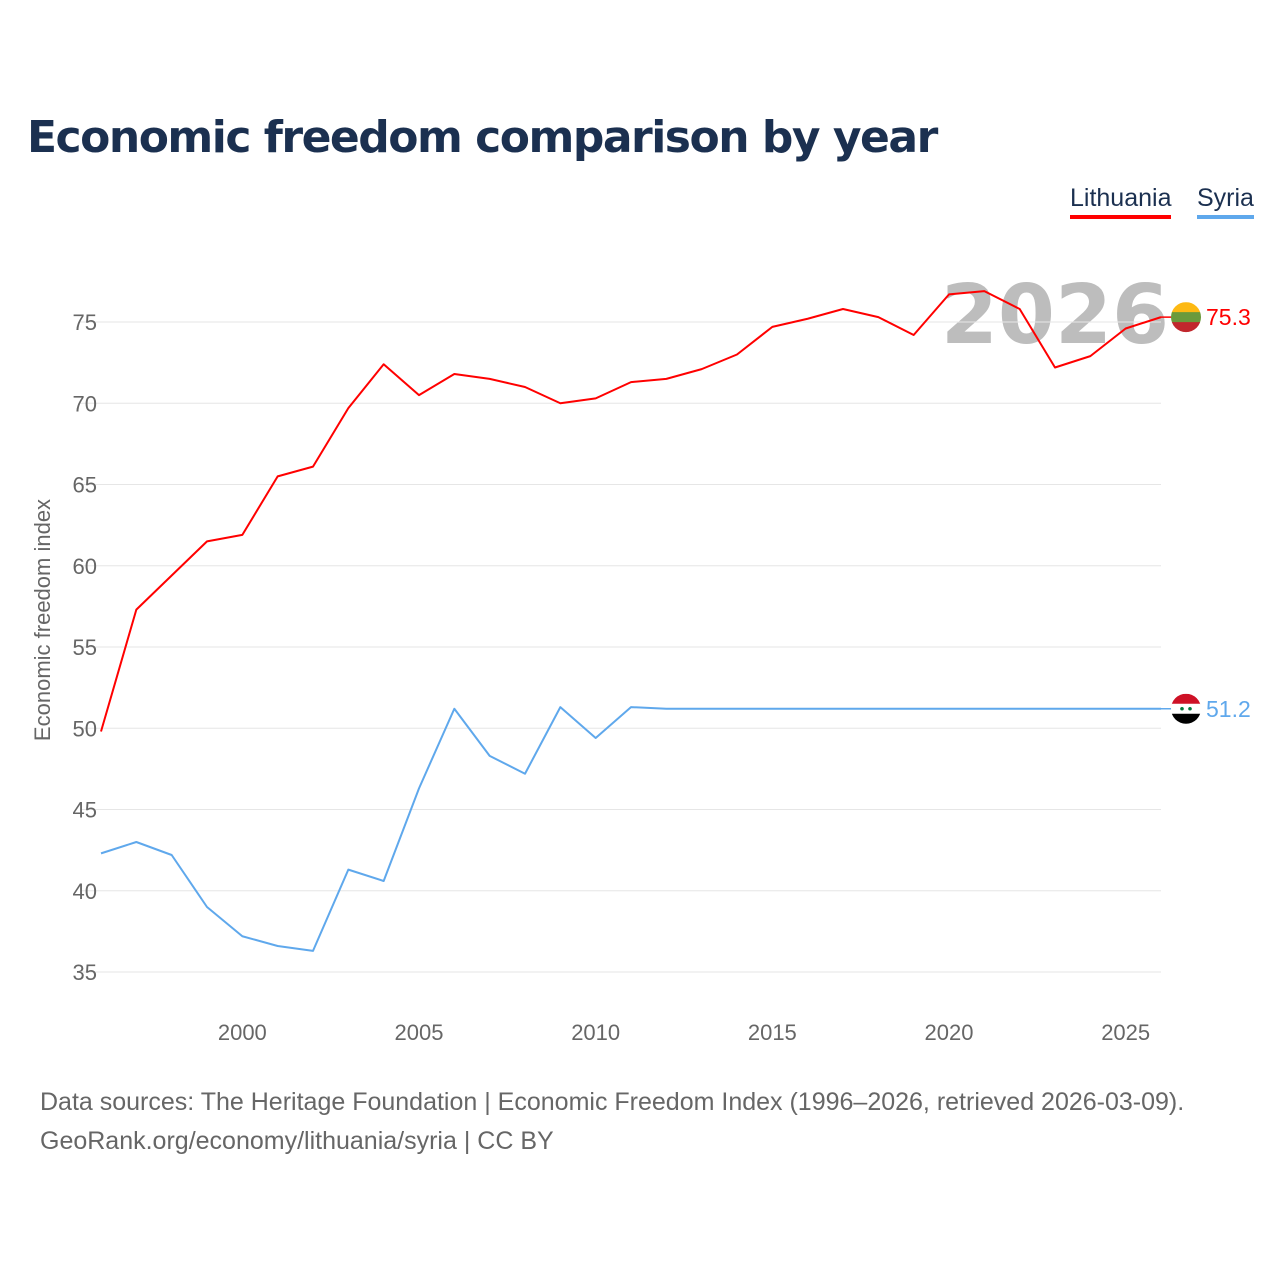  What do you see at coordinates (1055, 315) in the screenshot?
I see `year-watermark: 2026` at bounding box center [1055, 315].